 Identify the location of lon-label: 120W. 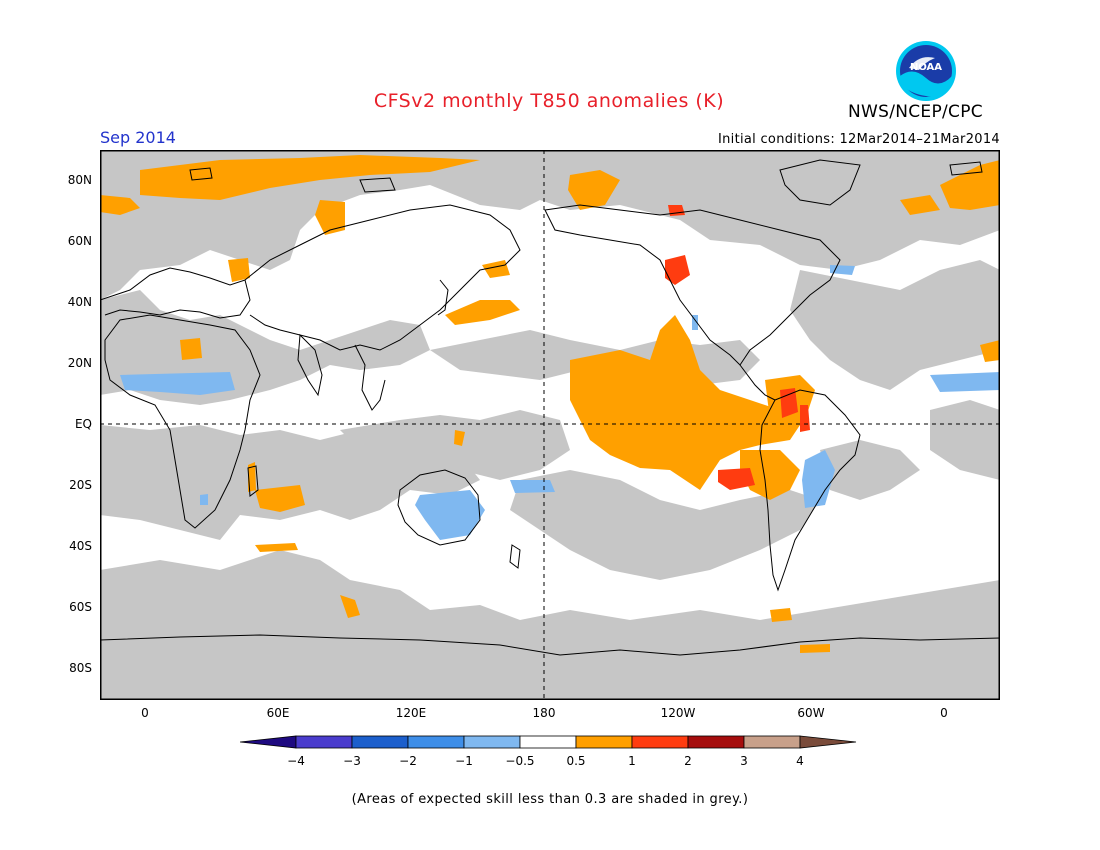
(678, 713).